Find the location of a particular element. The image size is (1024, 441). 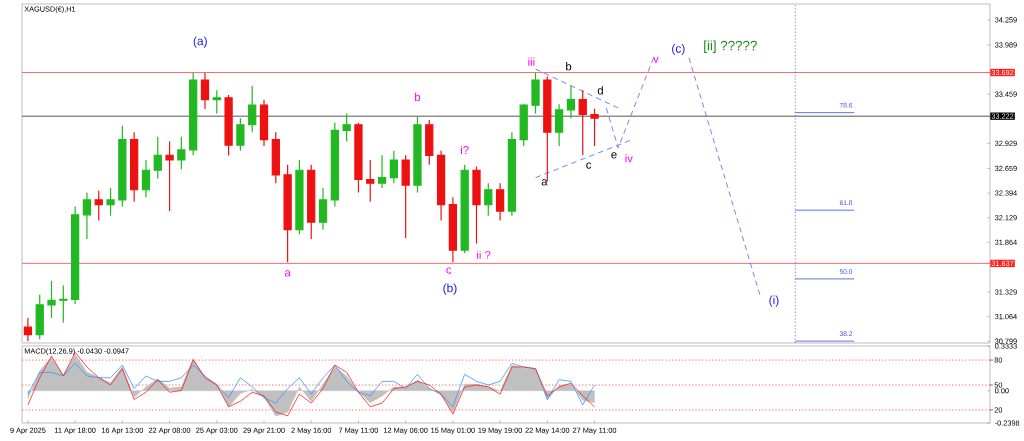

annotation: iii is located at coordinates (531, 61).